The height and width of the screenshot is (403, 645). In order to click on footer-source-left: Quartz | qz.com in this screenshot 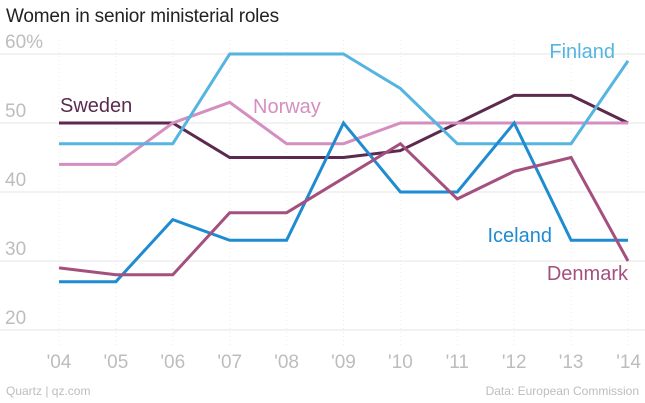, I will do `click(48, 391)`.